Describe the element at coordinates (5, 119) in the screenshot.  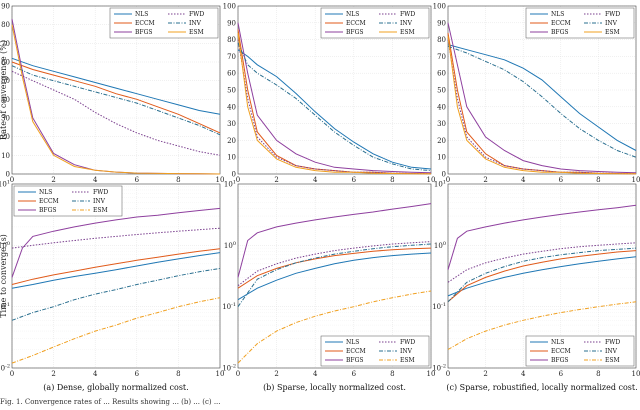
I see `y-tick-label: 30` at that location.